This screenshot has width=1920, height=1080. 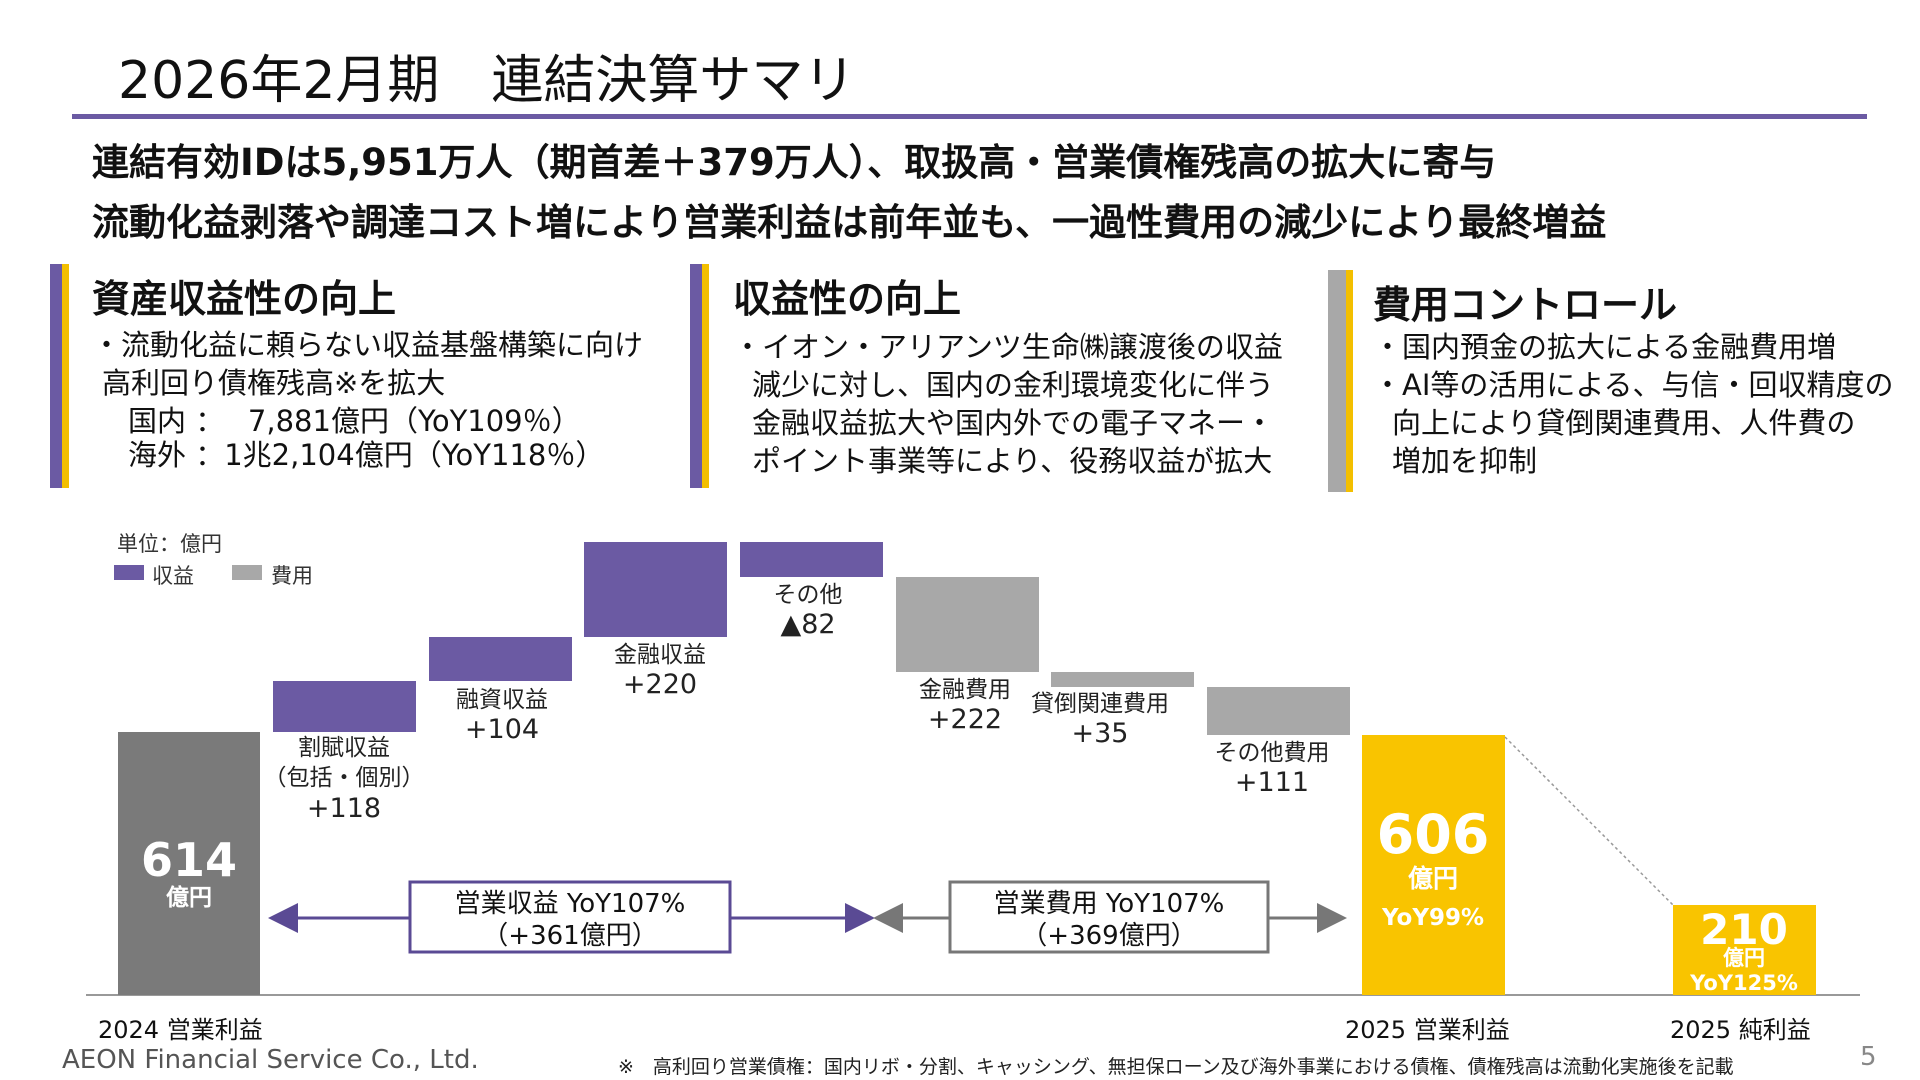 I want to click on page-title: 2026年2月期 連結決算サマリ, so click(x=487, y=81).